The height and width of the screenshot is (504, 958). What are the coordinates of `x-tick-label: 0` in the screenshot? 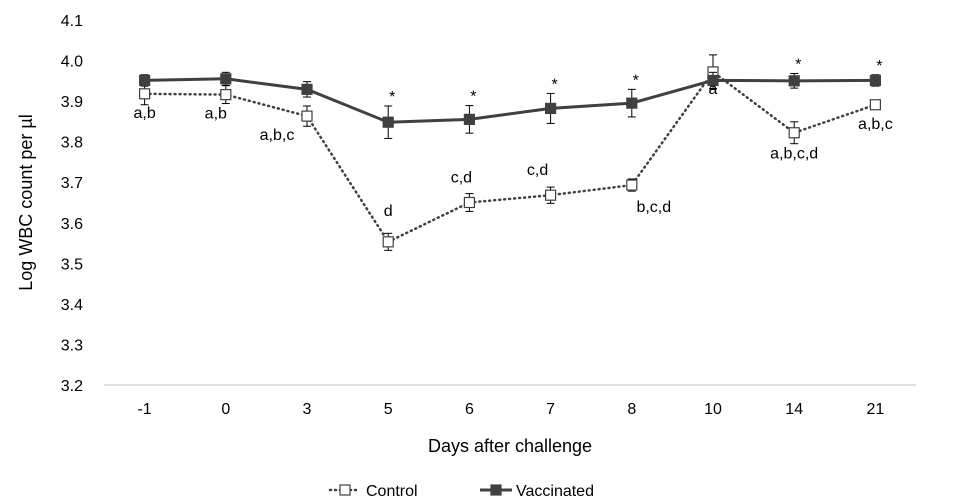 It's located at (225, 409).